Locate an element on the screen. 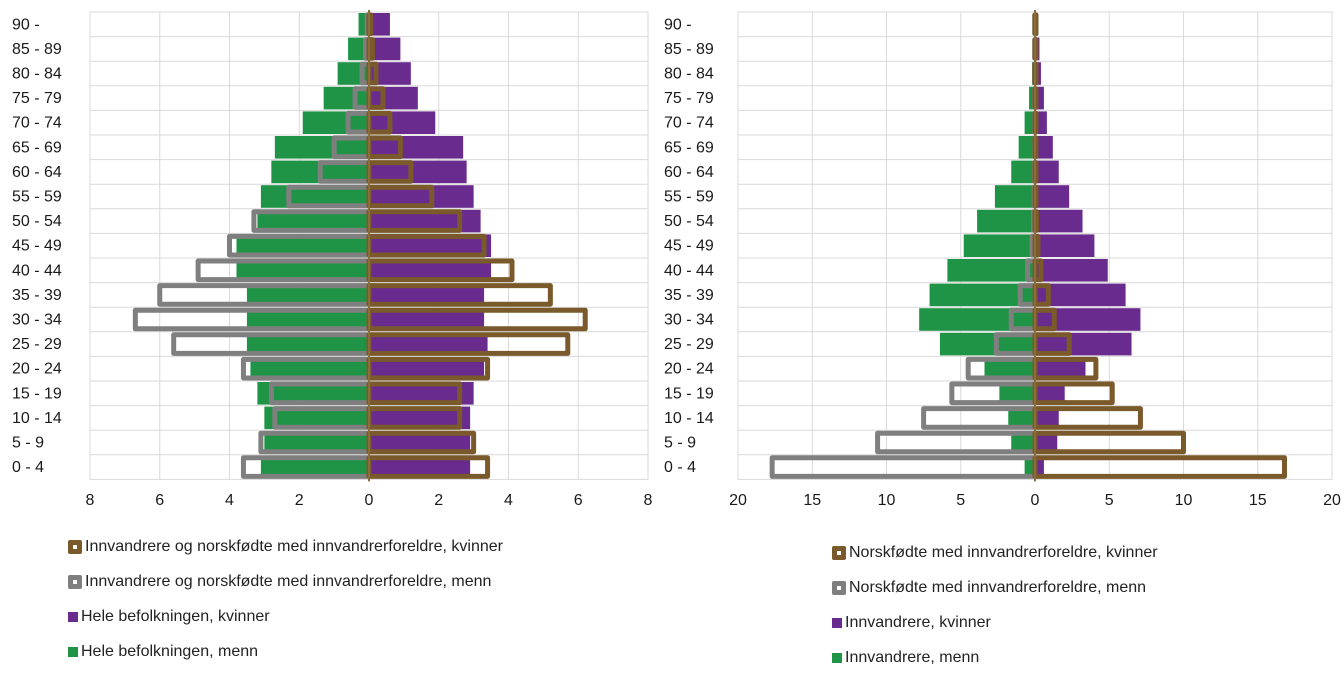 This screenshot has height=684, width=1344. y-category-label: 20 - 24 is located at coordinates (689, 369).